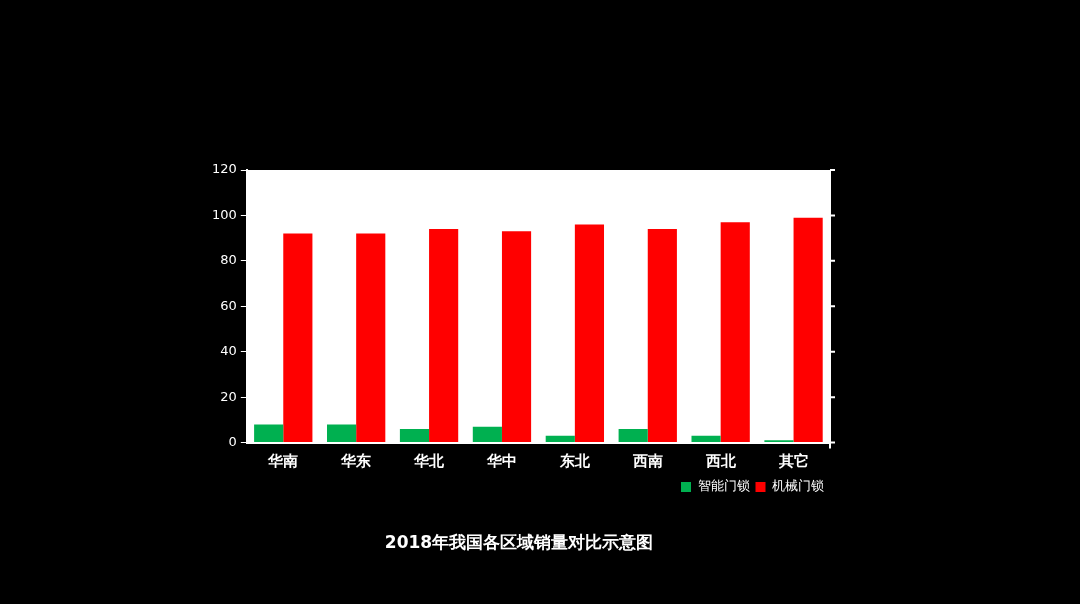 The height and width of the screenshot is (604, 1080). What do you see at coordinates (501, 461) in the screenshot?
I see `x-tick-label: 华中` at bounding box center [501, 461].